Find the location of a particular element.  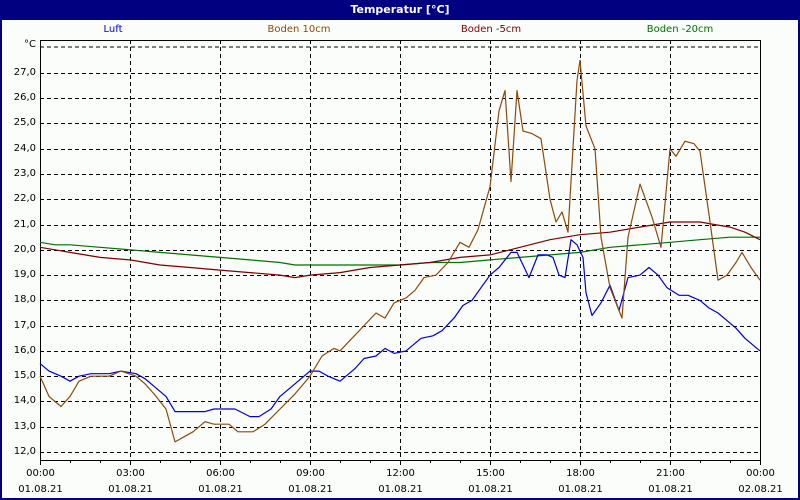

x-tick-date: 02.08.21 is located at coordinates (760, 489).